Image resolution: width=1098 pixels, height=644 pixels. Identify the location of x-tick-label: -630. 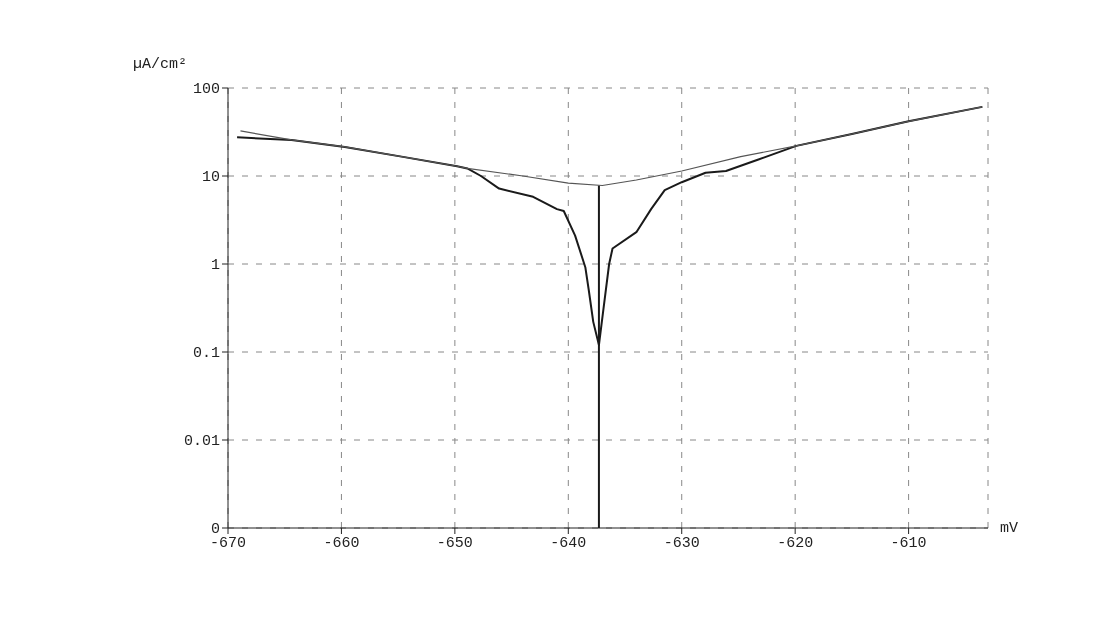
(681, 543).